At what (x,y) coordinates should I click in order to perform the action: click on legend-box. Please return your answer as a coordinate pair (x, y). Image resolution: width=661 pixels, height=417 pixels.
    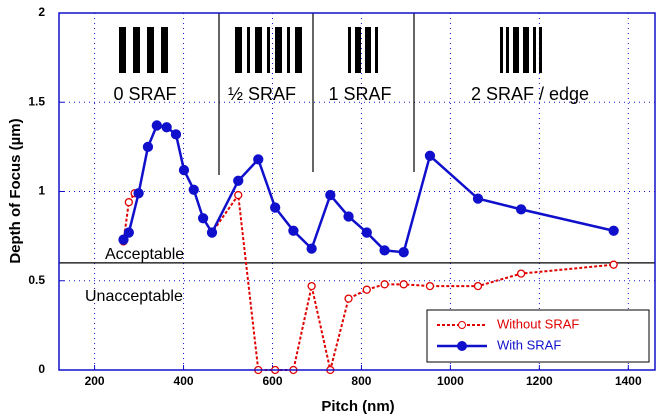
    Looking at the image, I should click on (538, 336).